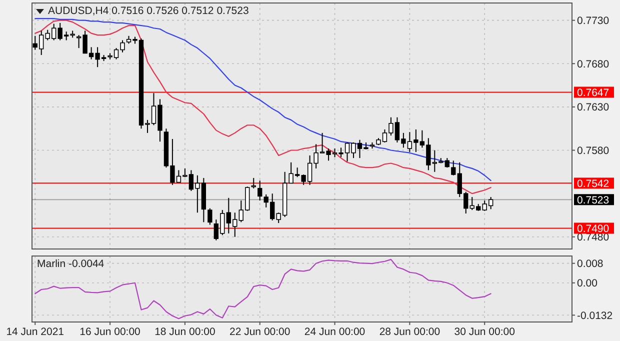 The height and width of the screenshot is (341, 620). I want to click on y-tick-label: 0.008, so click(590, 264).